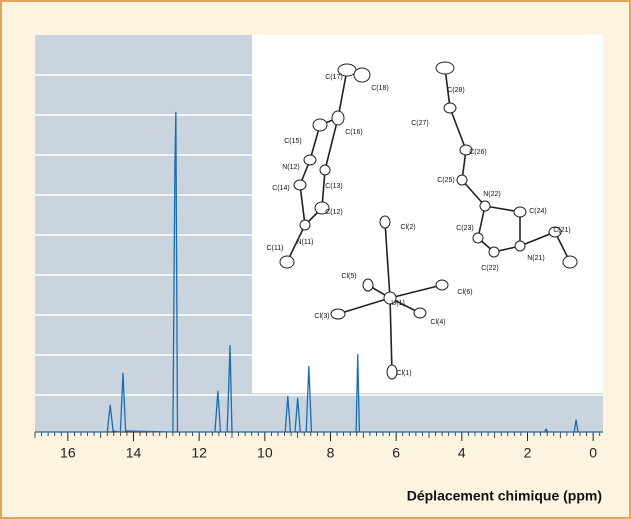  I want to click on atom-label: Cl(3), so click(321, 316).